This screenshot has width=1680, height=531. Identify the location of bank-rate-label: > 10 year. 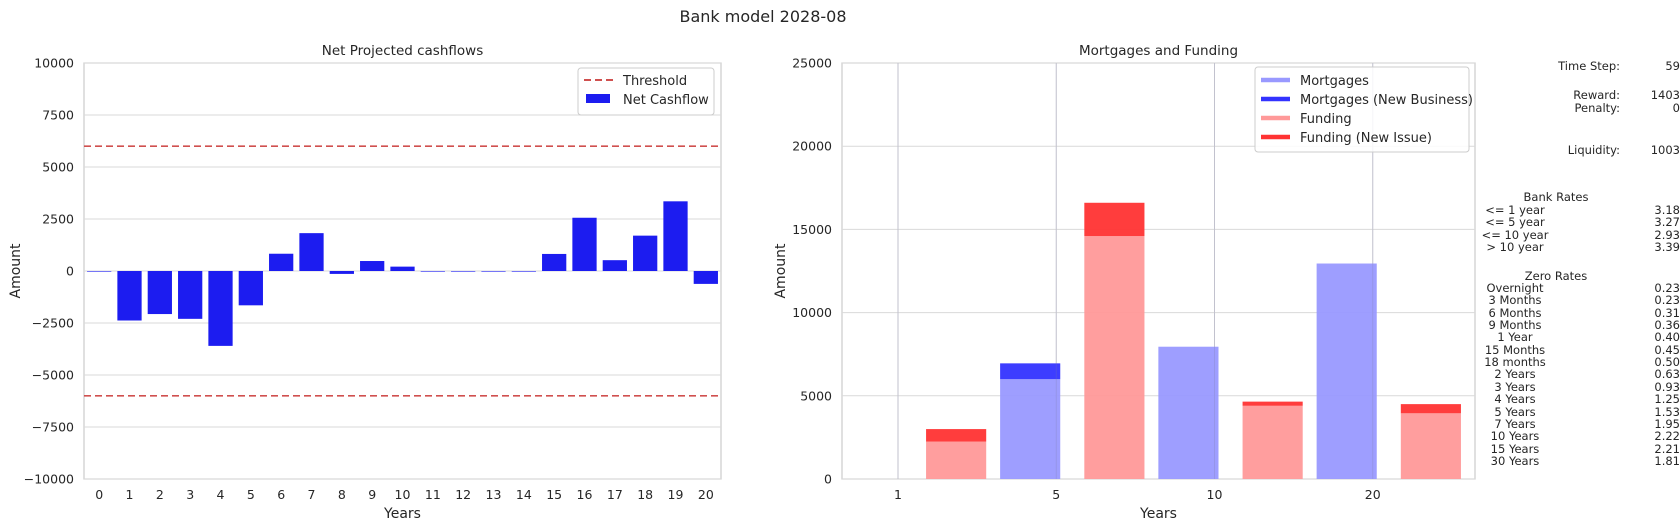
(1515, 247).